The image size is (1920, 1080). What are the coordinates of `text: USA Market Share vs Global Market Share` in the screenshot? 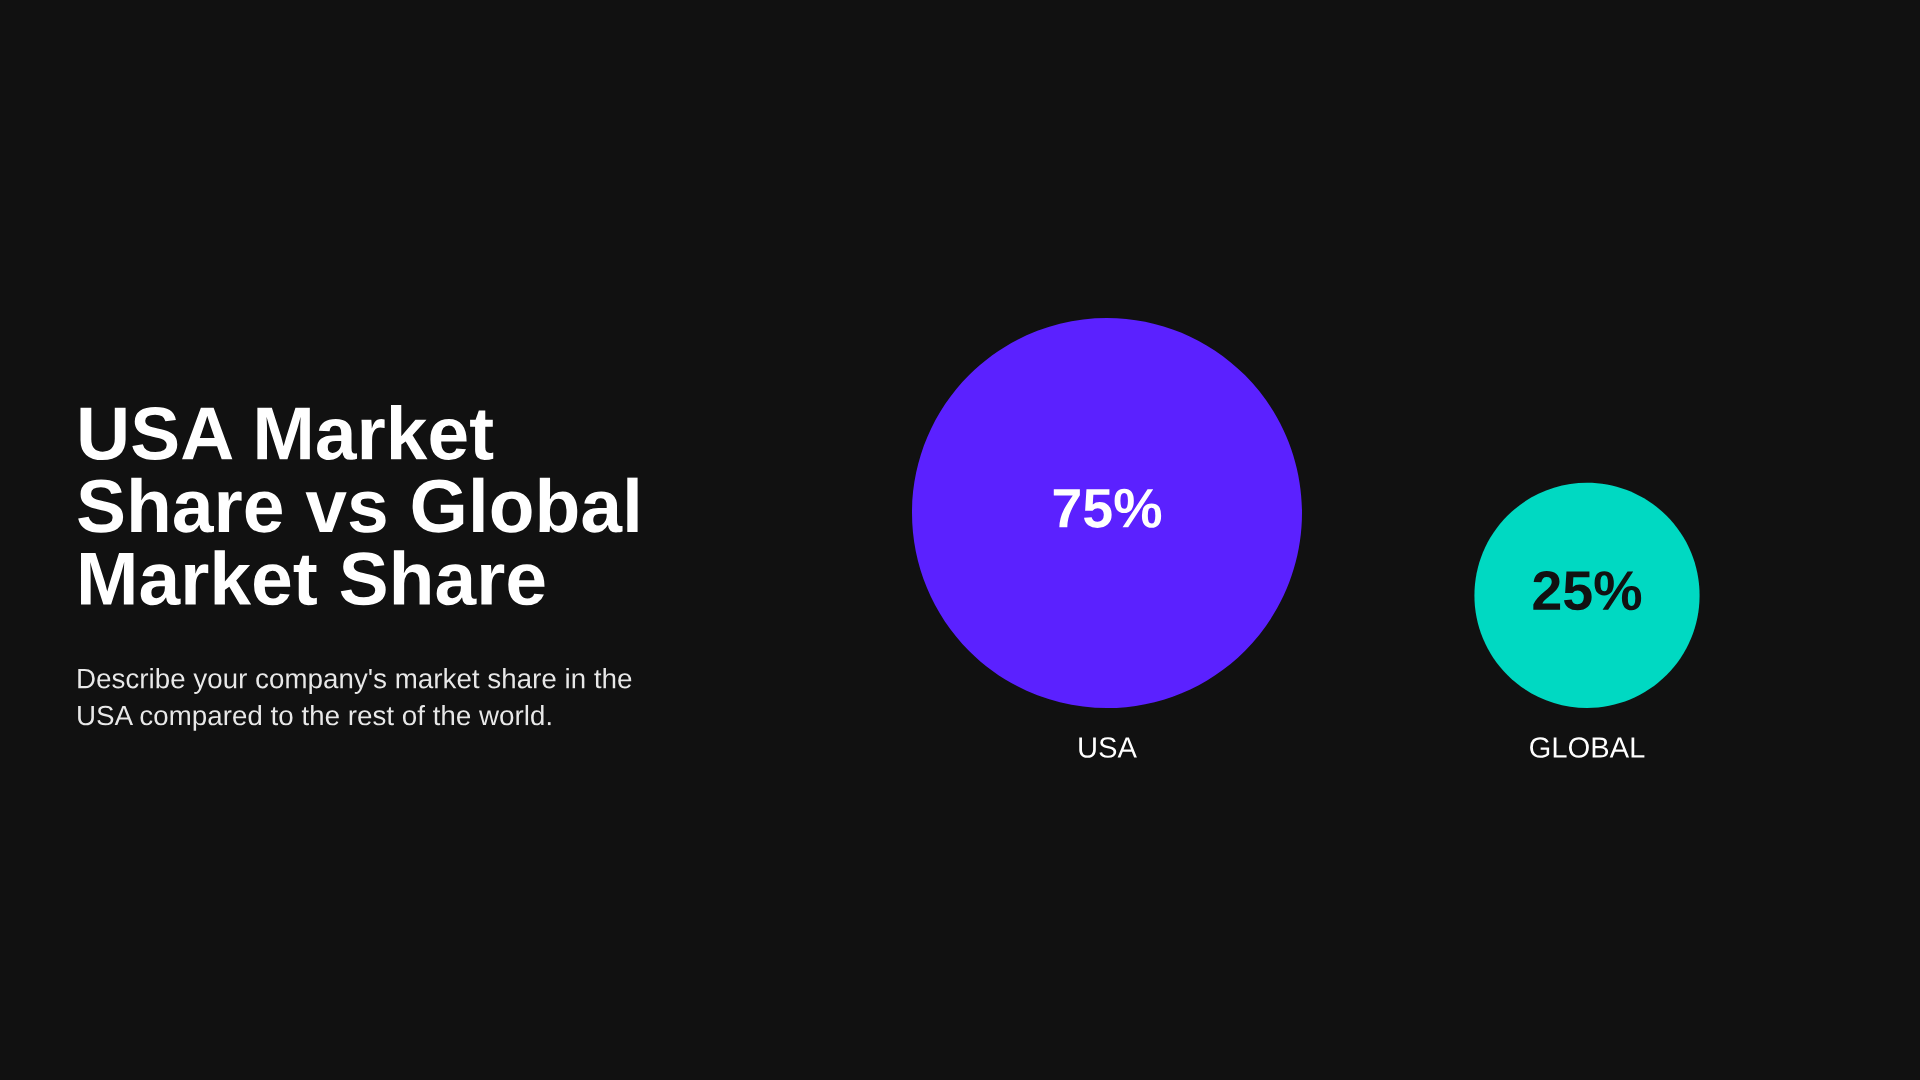 It's located at (358, 505).